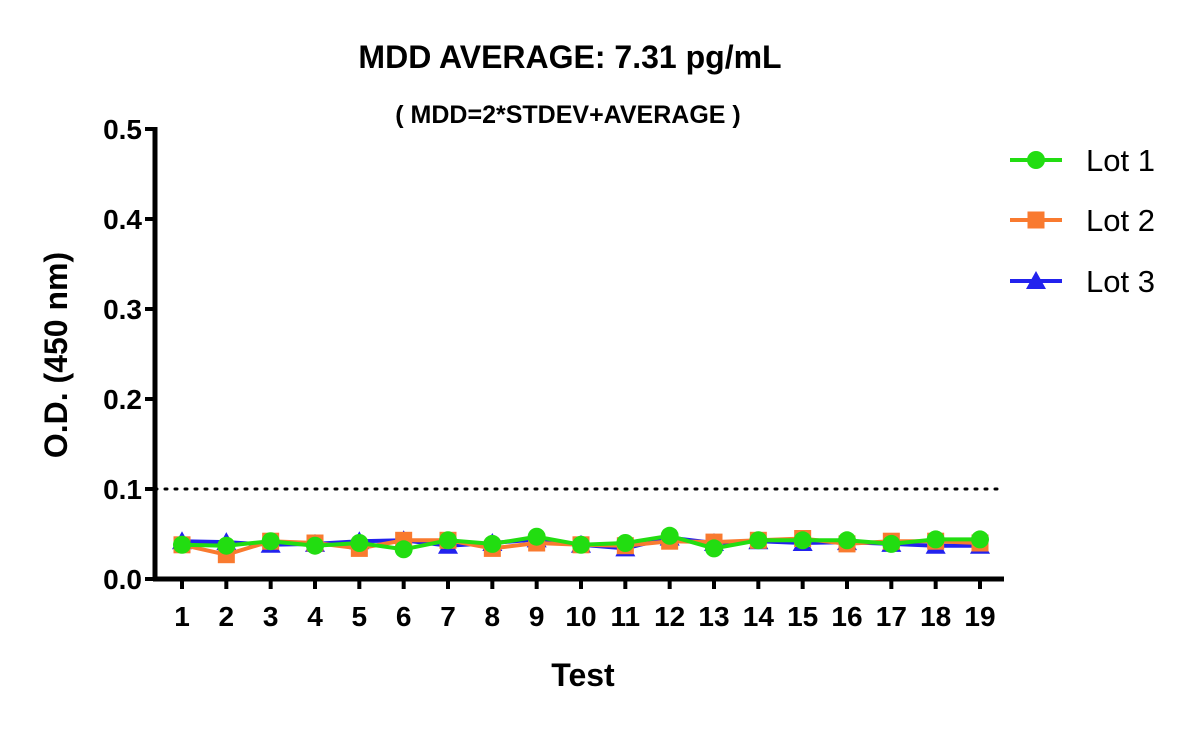  Describe the element at coordinates (122, 309) in the screenshot. I see `y-tick-label: 0.3` at that location.